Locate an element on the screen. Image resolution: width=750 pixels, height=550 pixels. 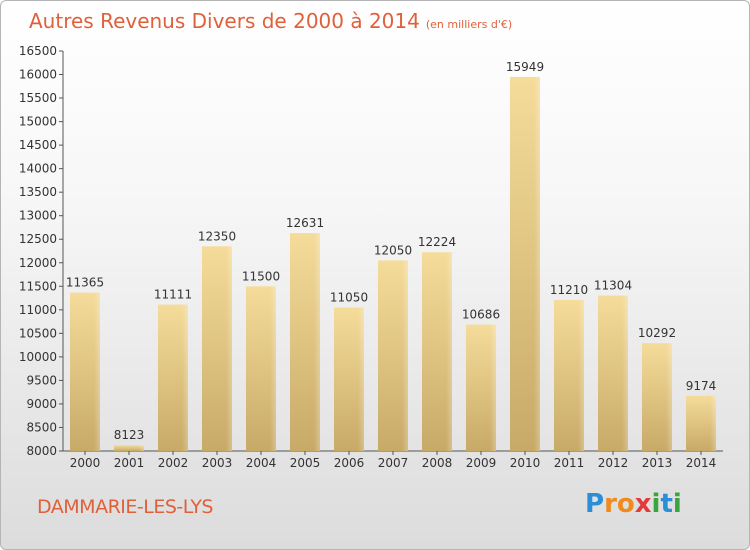
x-tick-label: 2011 is located at coordinates (569, 463).